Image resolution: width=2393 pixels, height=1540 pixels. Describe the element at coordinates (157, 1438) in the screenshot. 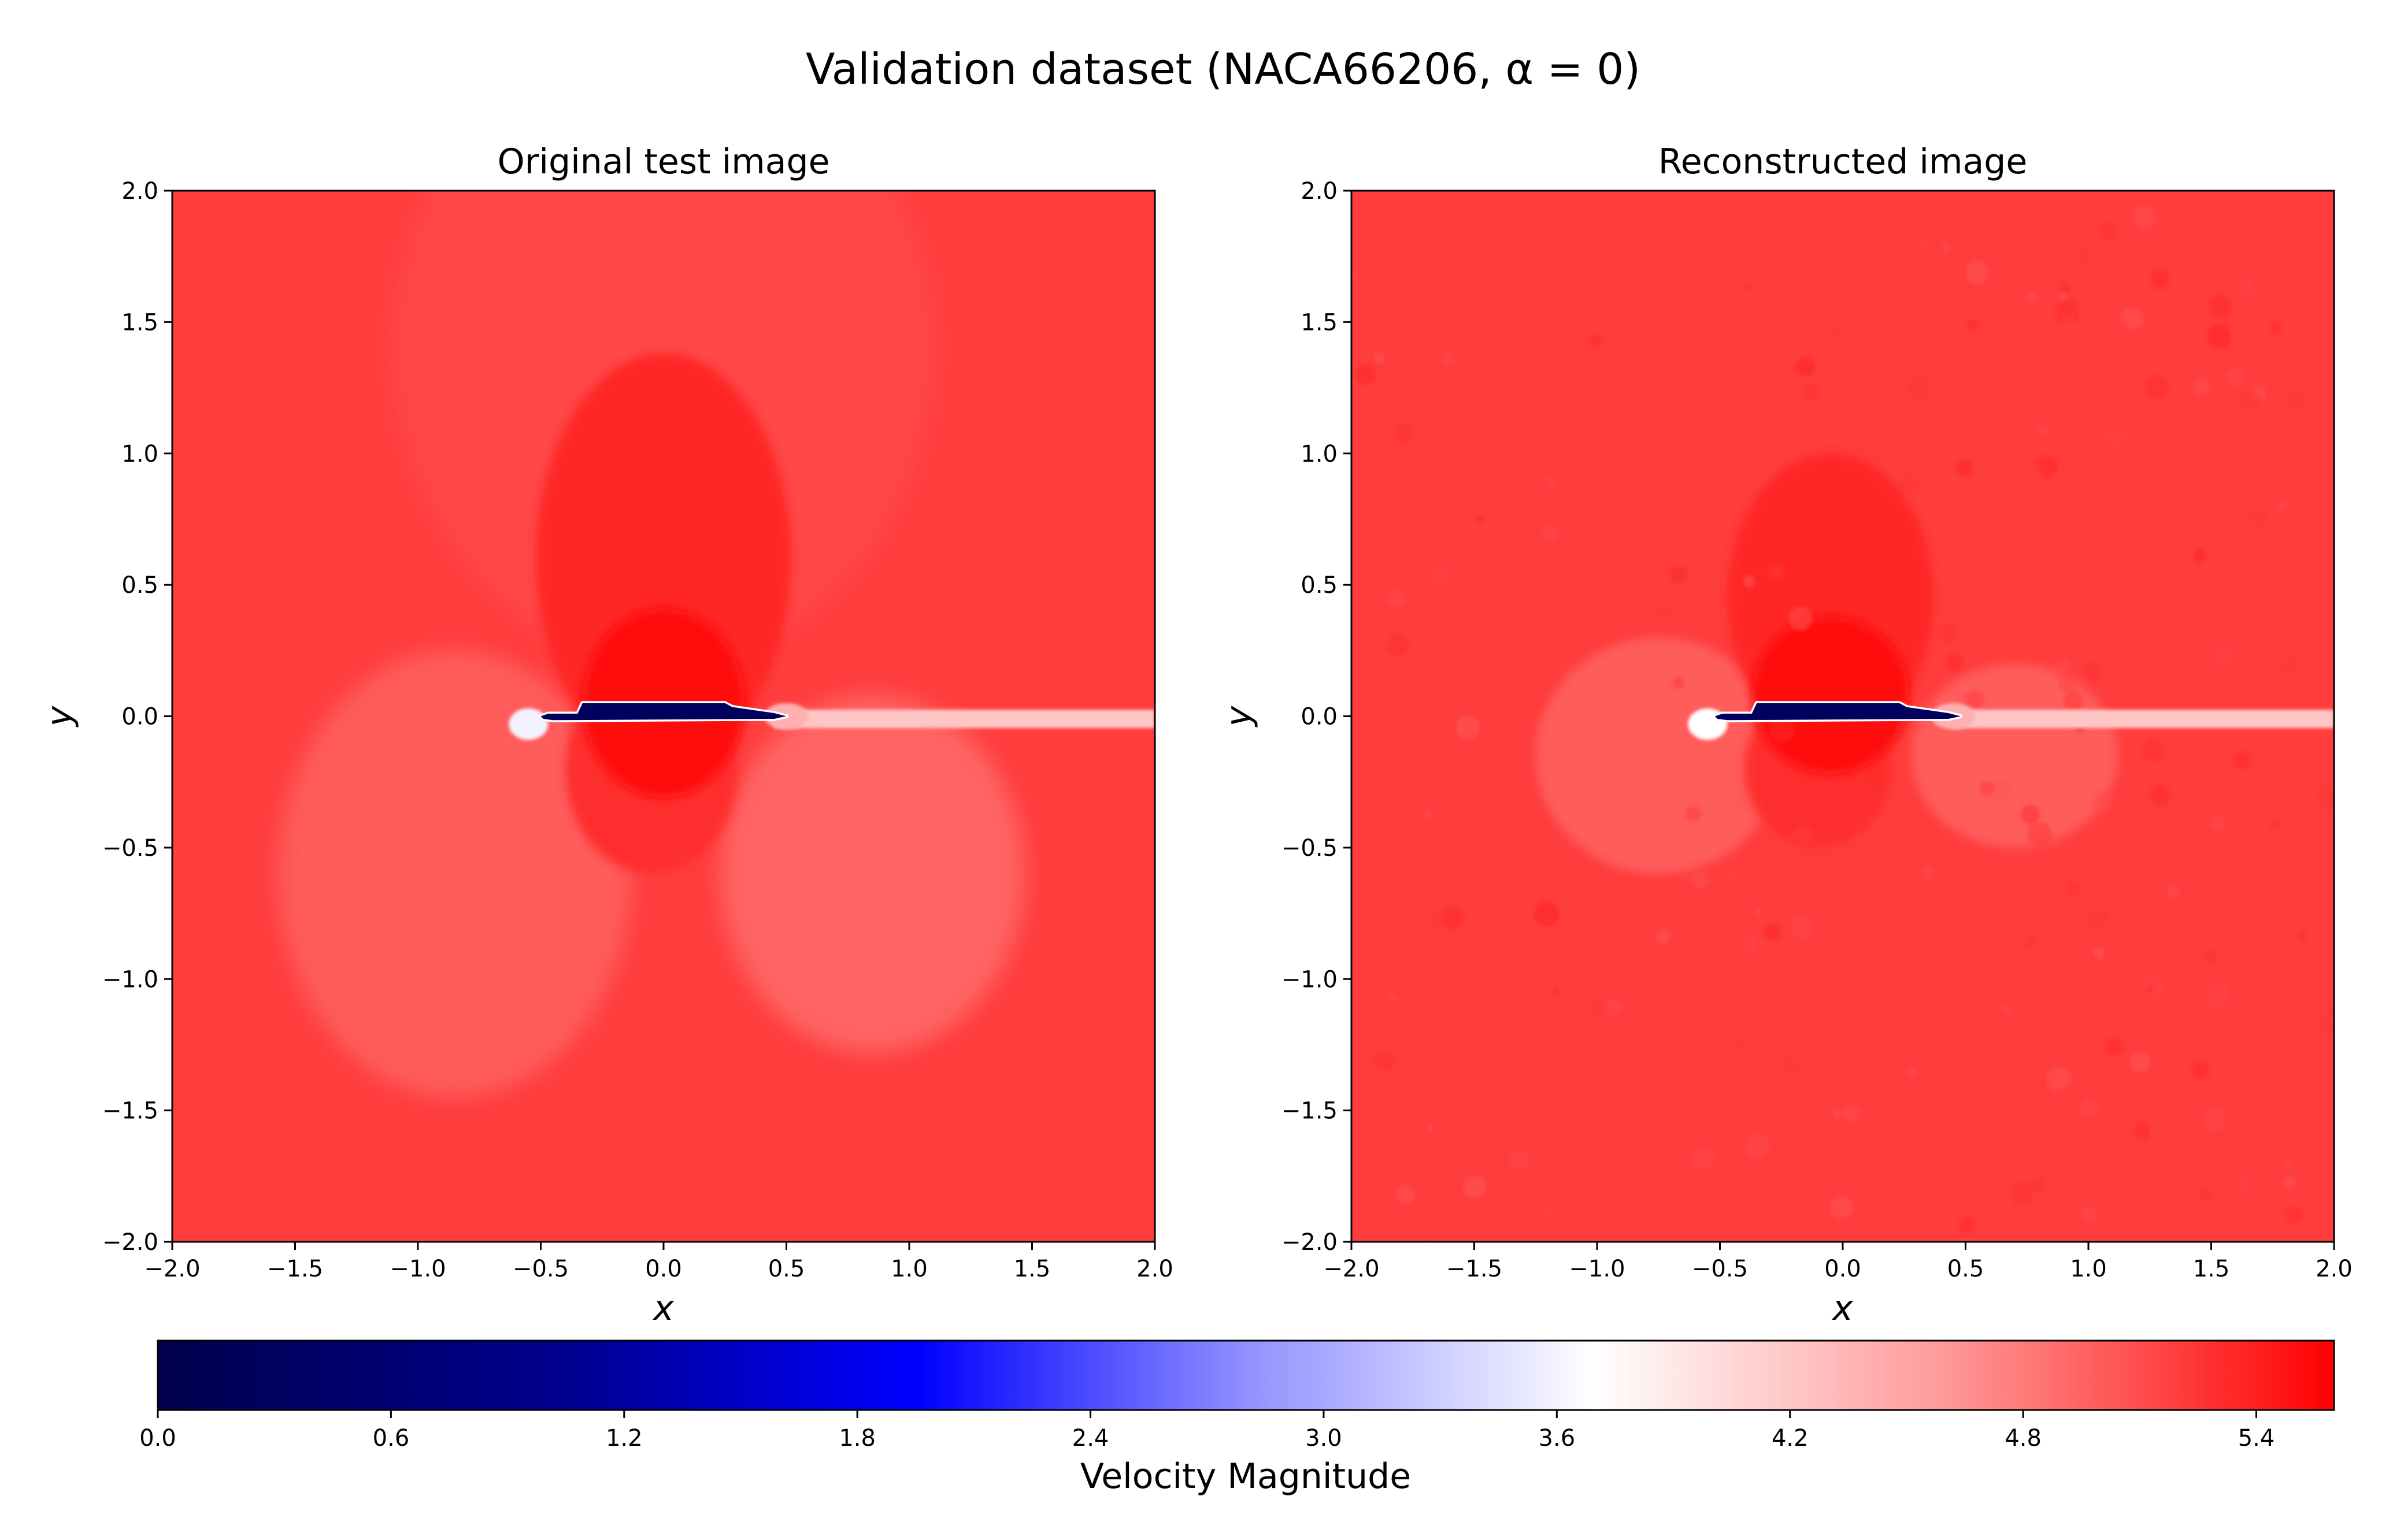

I see `colorbar-tick-label: 0.0` at that location.